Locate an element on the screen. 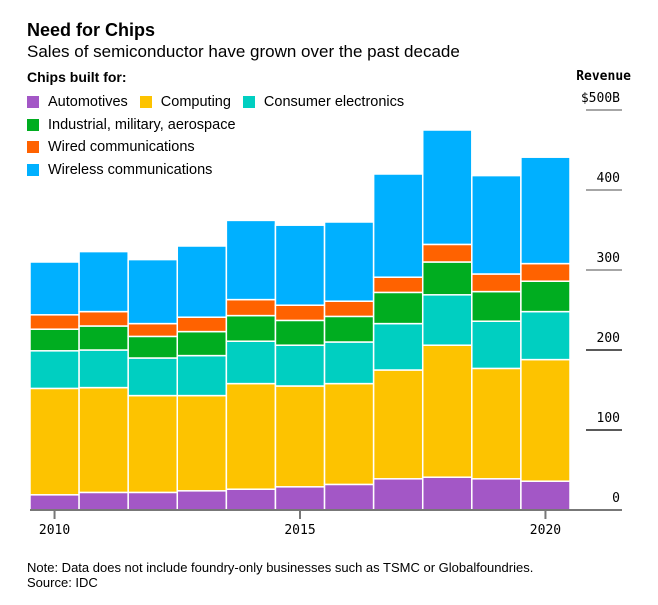  chart-title: Need for Chips is located at coordinates (91, 30).